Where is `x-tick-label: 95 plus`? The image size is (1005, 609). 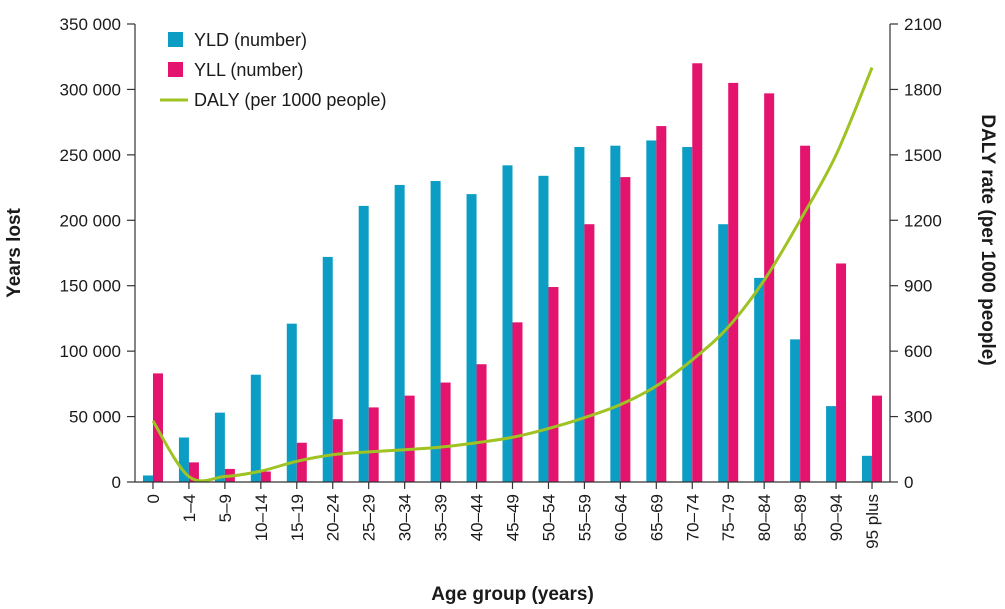 x-tick-label: 95 plus is located at coordinates (872, 521).